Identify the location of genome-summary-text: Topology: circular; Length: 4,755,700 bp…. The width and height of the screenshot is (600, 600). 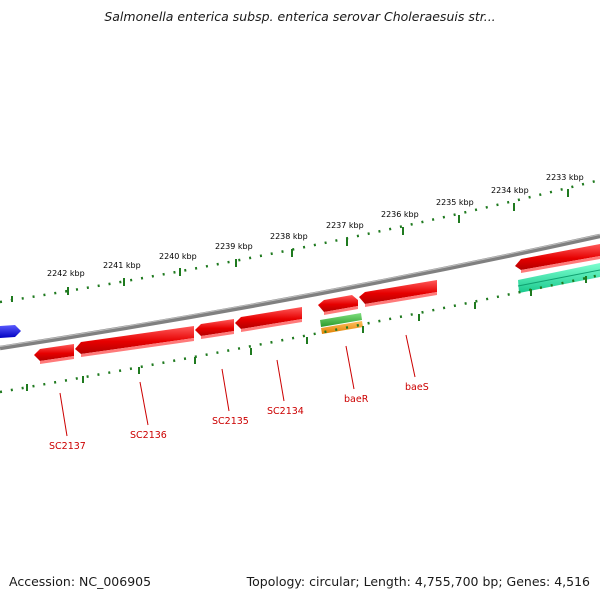
(418, 581).